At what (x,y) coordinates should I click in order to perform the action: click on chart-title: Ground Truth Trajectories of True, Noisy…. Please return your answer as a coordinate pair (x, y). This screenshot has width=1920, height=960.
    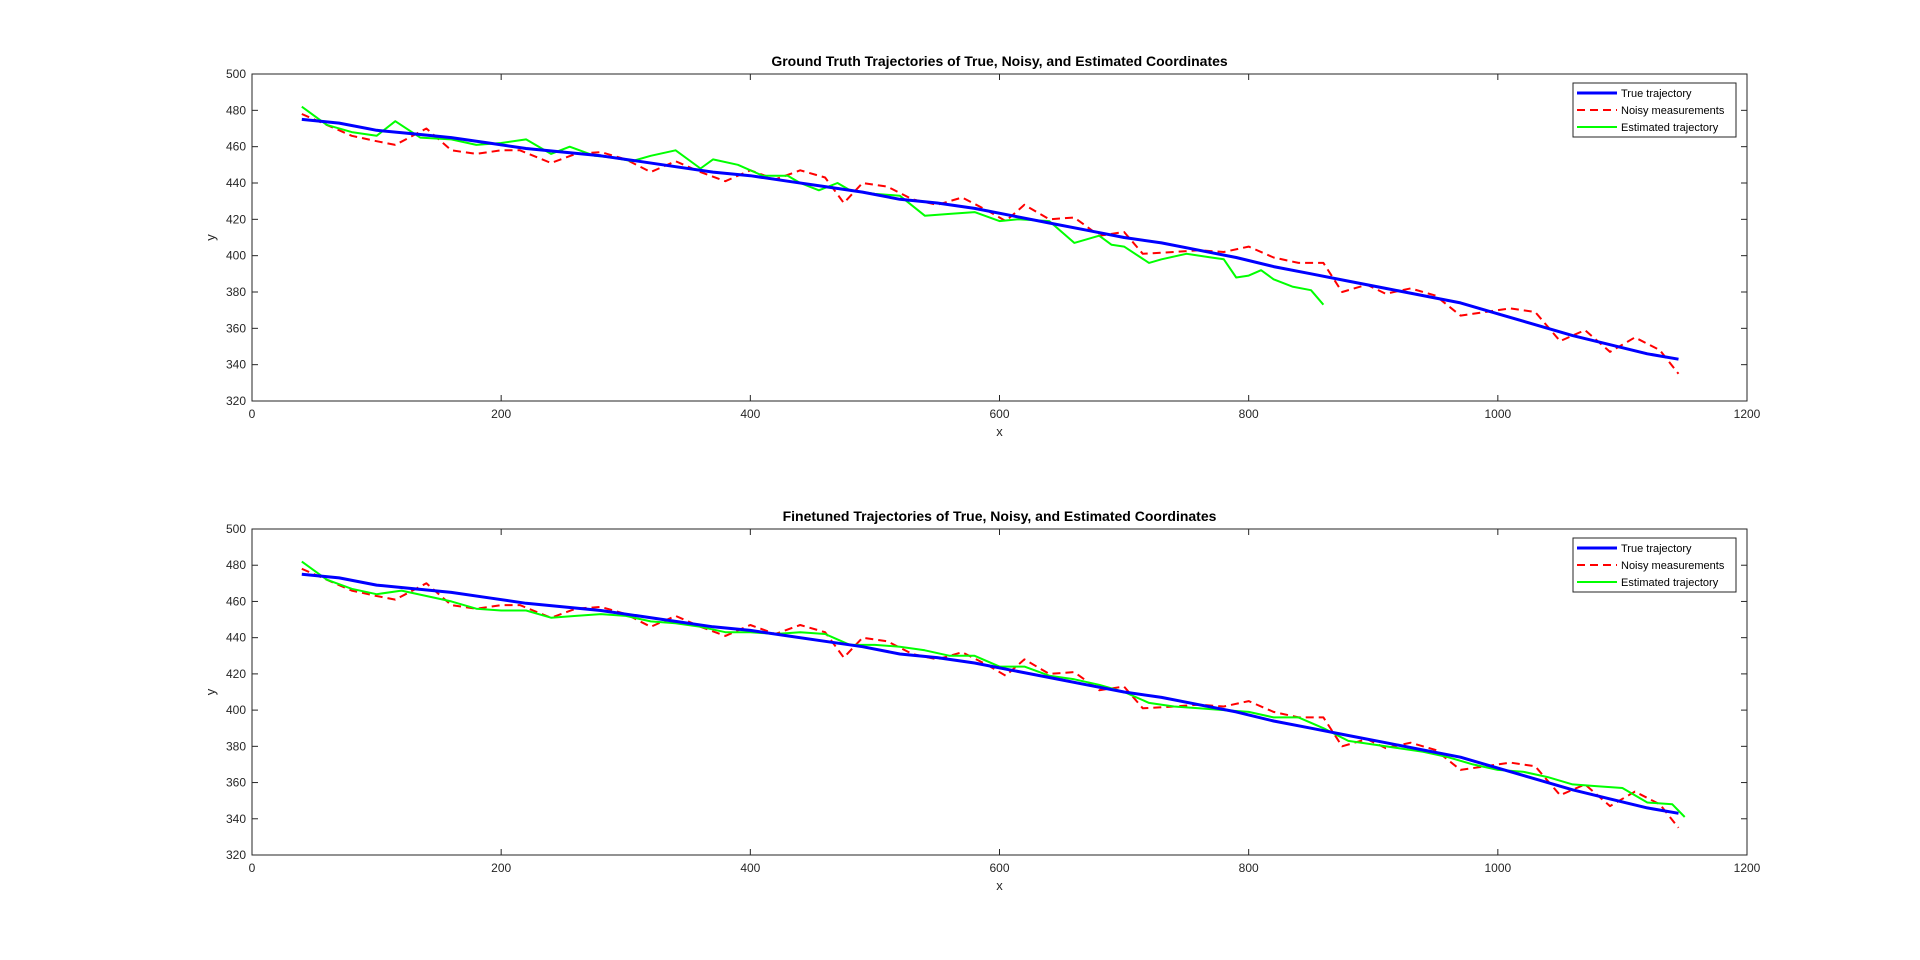
    Looking at the image, I should click on (999, 61).